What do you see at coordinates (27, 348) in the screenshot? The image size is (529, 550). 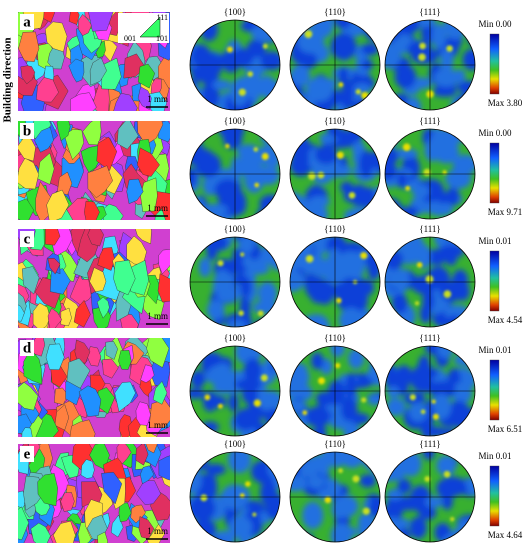 I see `panel-label: d` at bounding box center [27, 348].